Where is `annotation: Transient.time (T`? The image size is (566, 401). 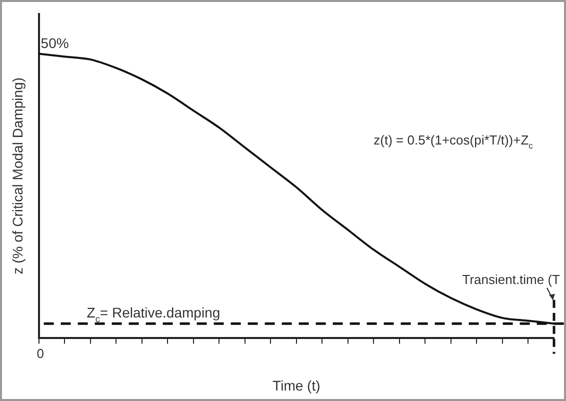
annotation: Transient.time (T is located at coordinates (511, 279).